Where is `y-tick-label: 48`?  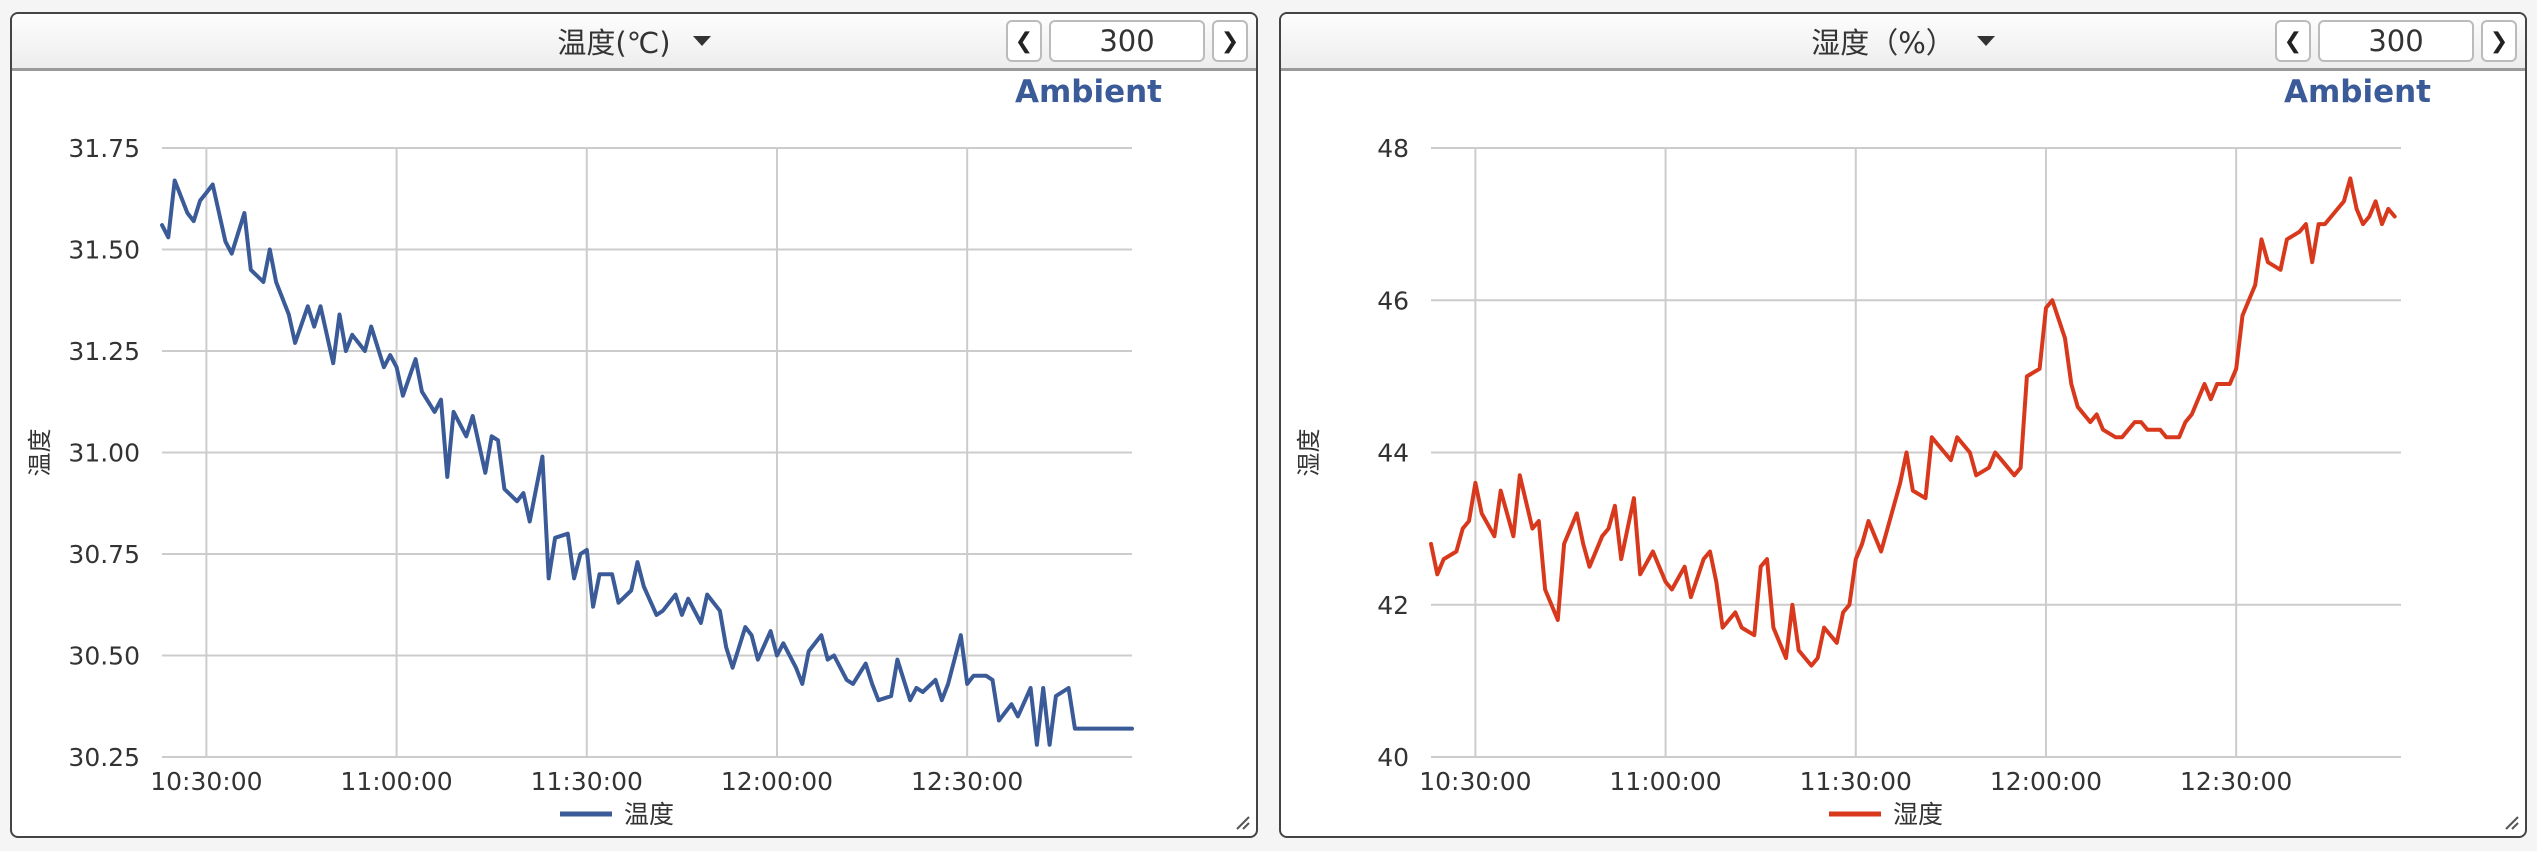 y-tick-label: 48 is located at coordinates (1393, 148).